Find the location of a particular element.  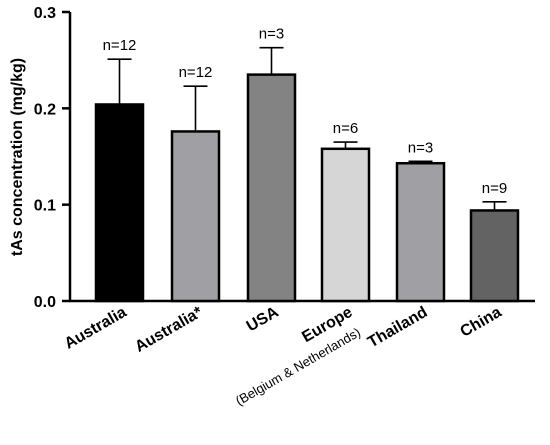

x-tick-label: Thailand is located at coordinates (397, 328).